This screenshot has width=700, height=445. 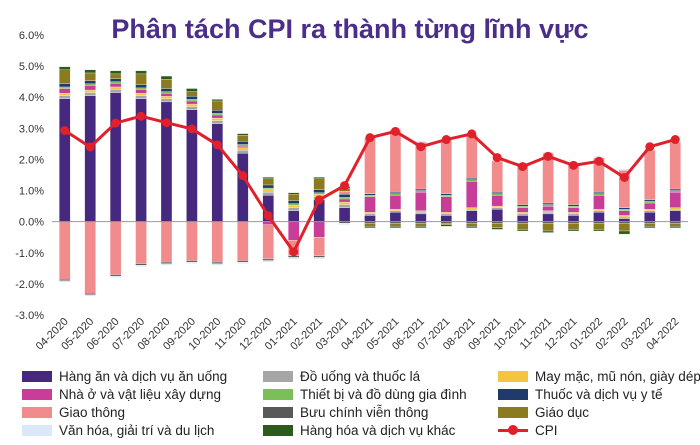 I want to click on legend-item: Hàng hóa và dịch vụ khác, so click(x=359, y=430).